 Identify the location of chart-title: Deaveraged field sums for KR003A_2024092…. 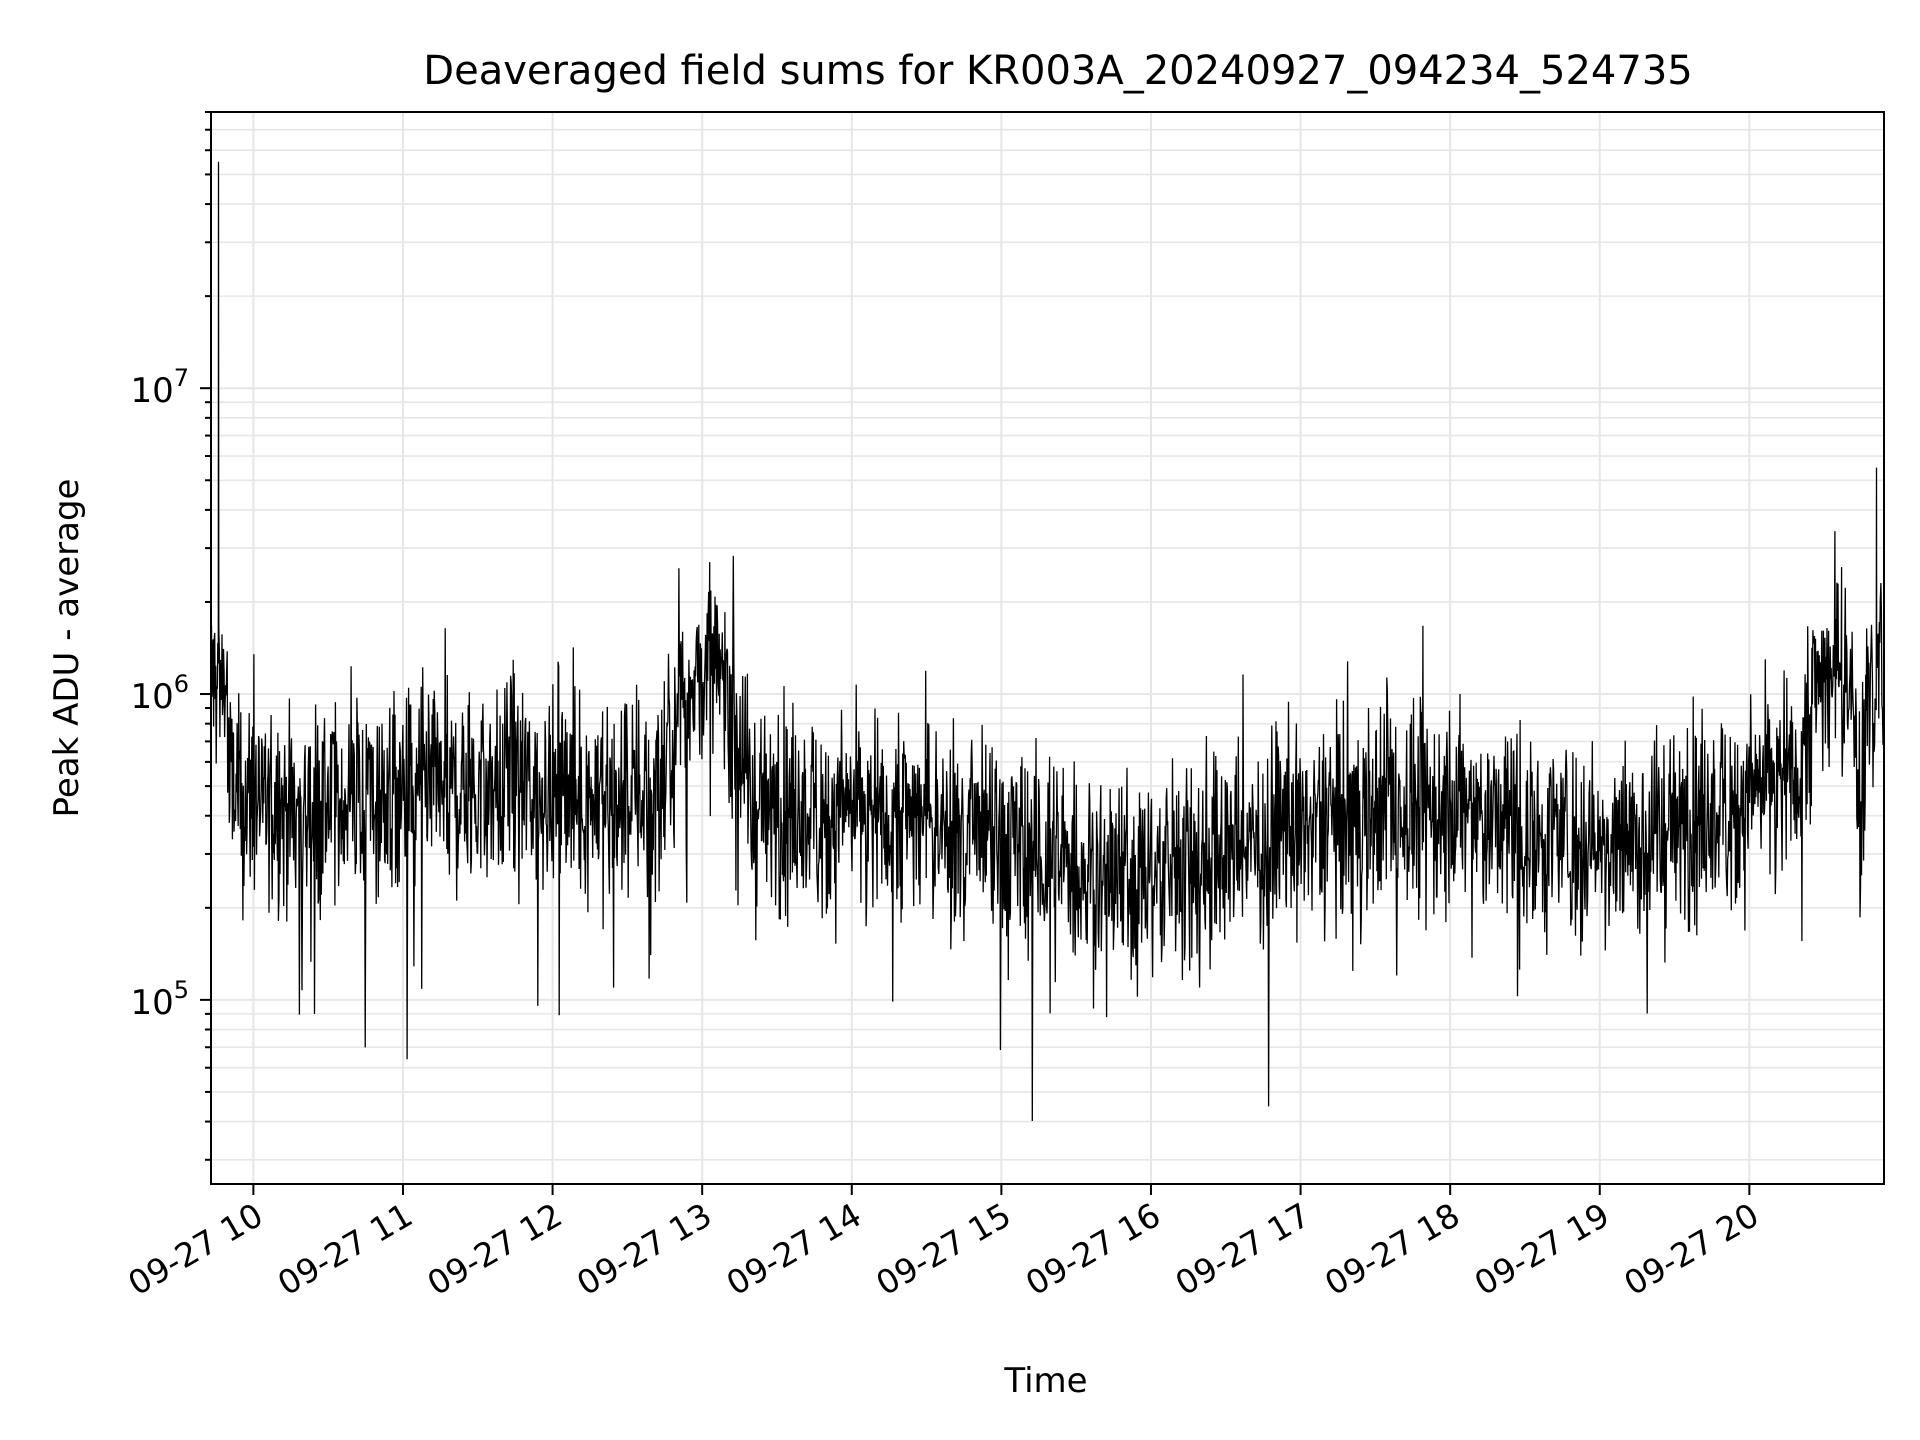
(1057, 71).